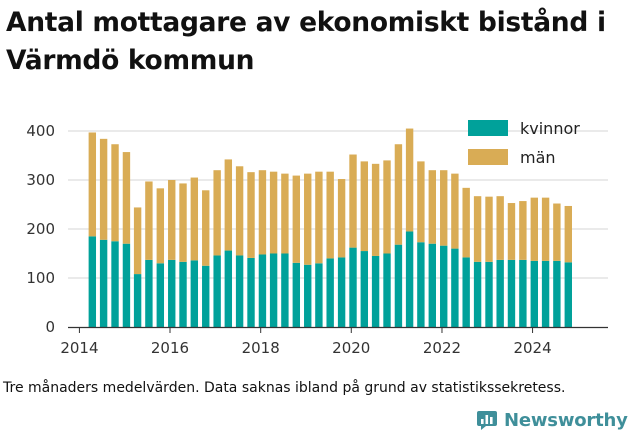  I want to click on y-tick-label: 100, so click(40, 278).